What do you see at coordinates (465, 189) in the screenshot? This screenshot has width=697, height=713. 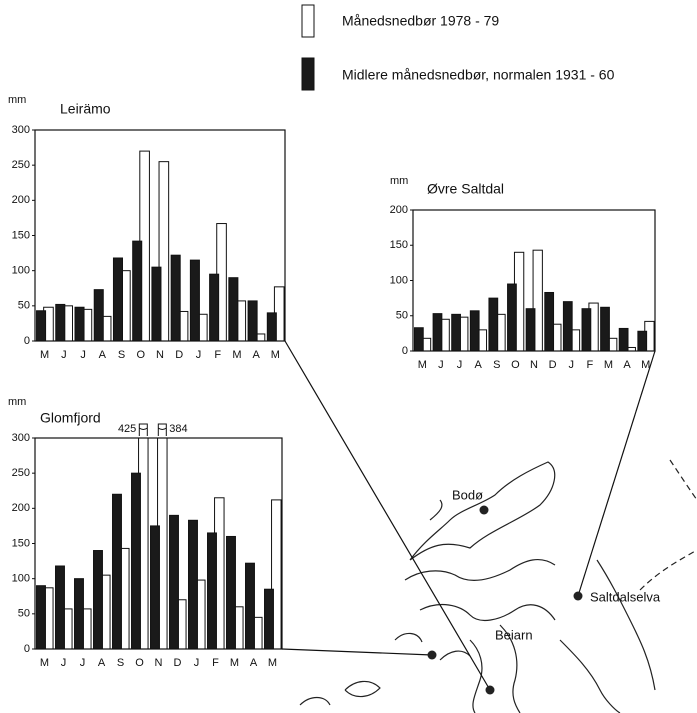 I see `chart-title: Øvre Saltdal` at bounding box center [465, 189].